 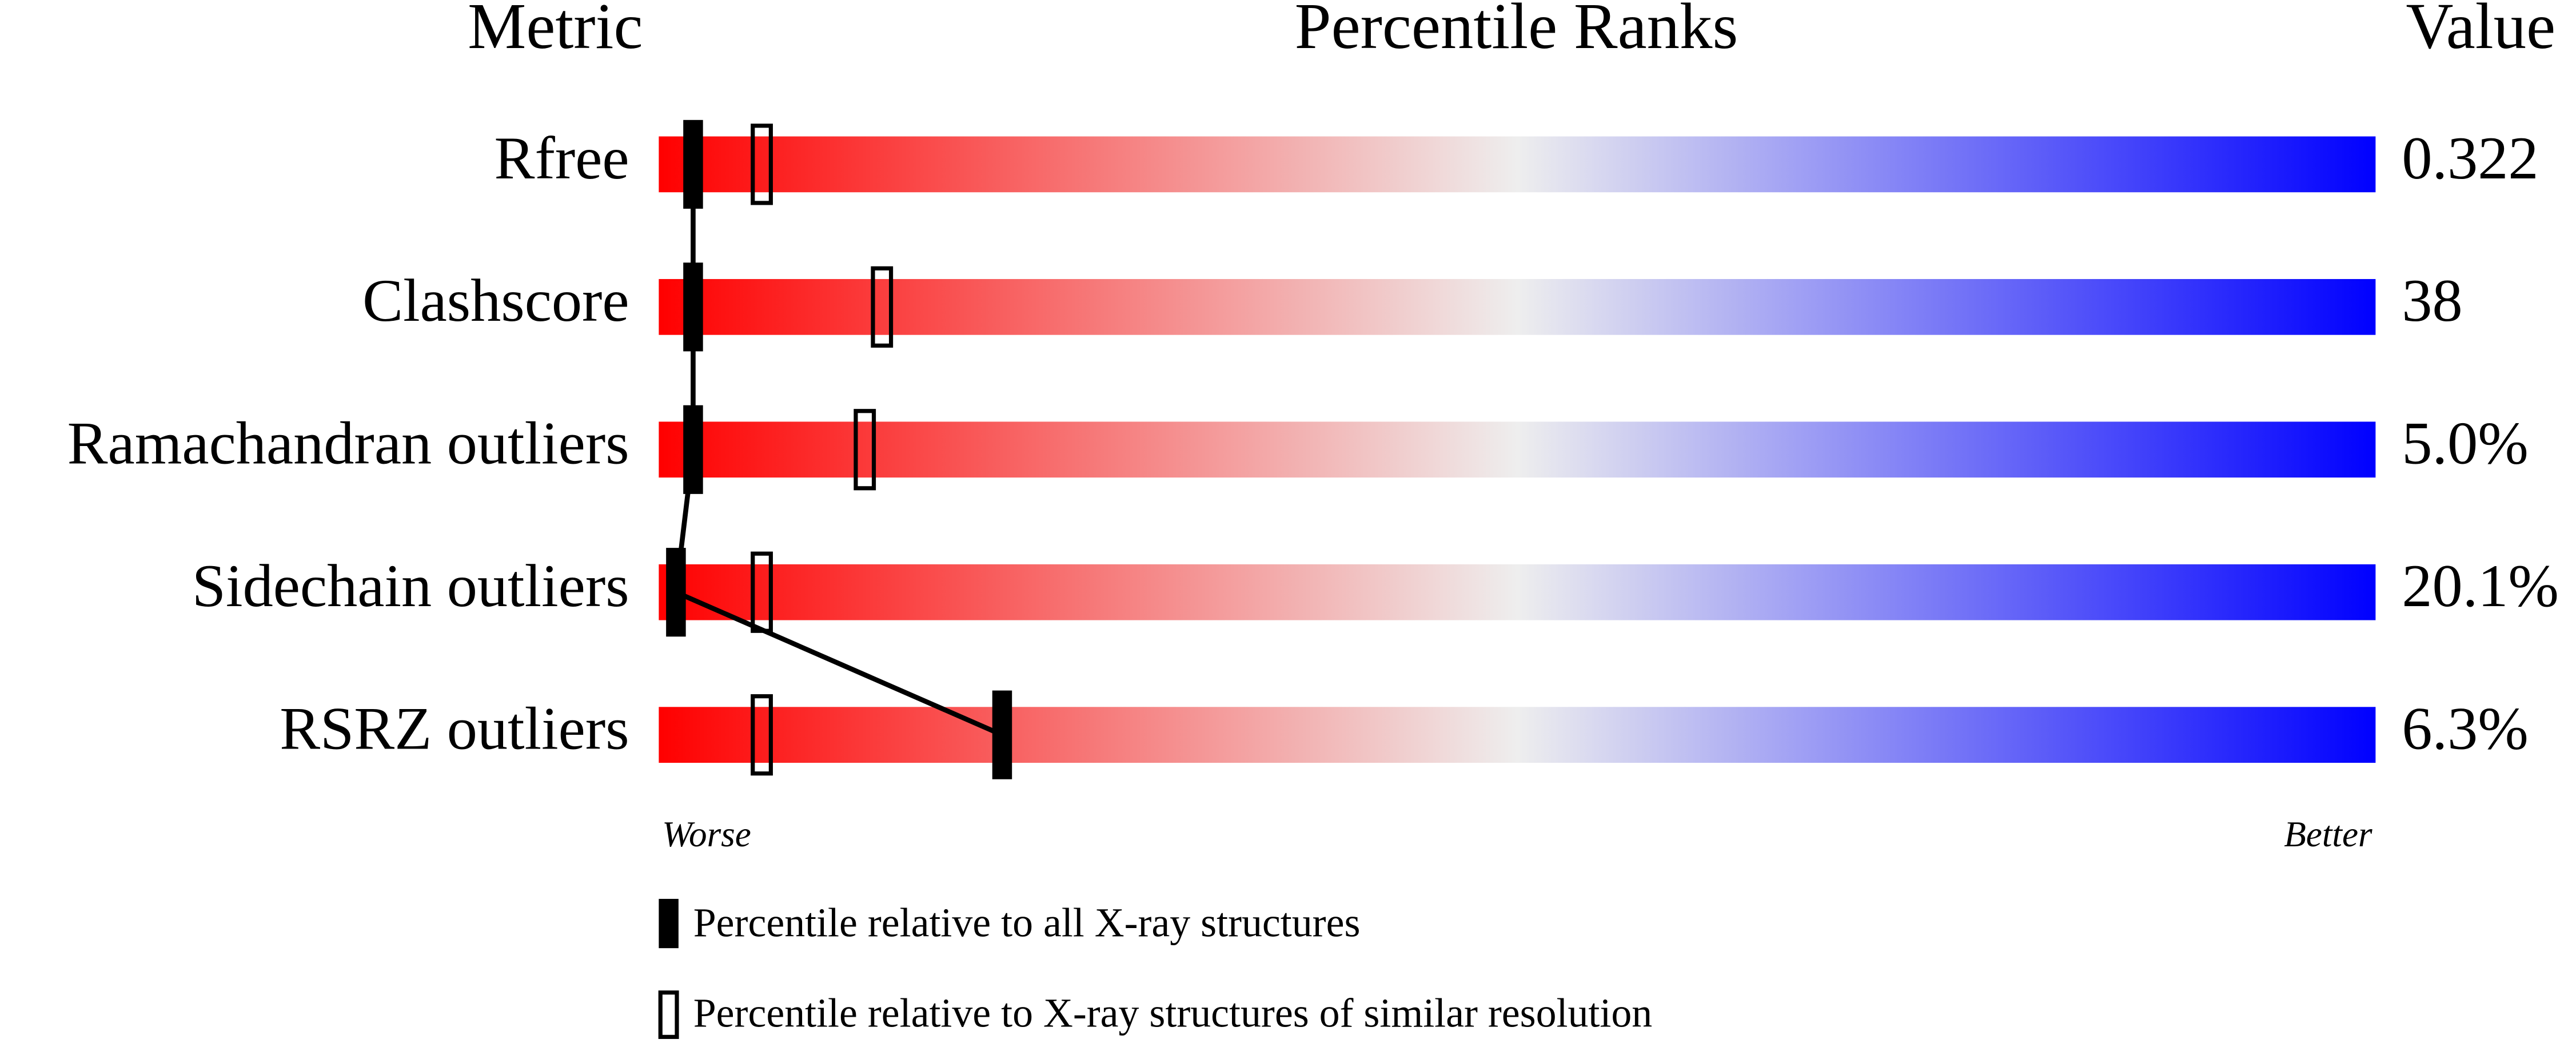 I want to click on metric-value: 20.1%, so click(x=2481, y=585).